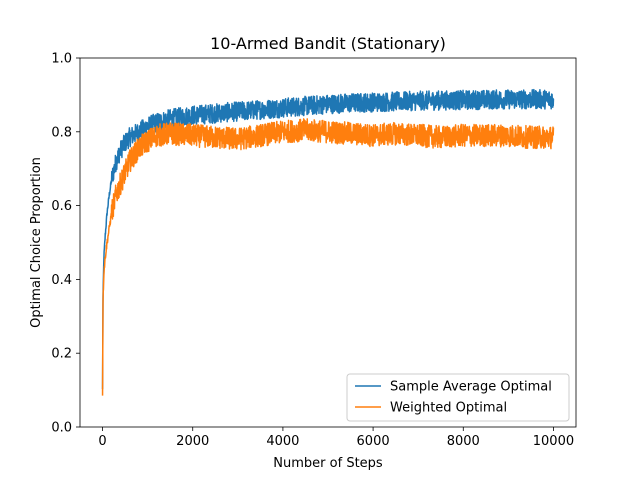  I want to click on y-tick-label: 0.4, so click(61, 280).